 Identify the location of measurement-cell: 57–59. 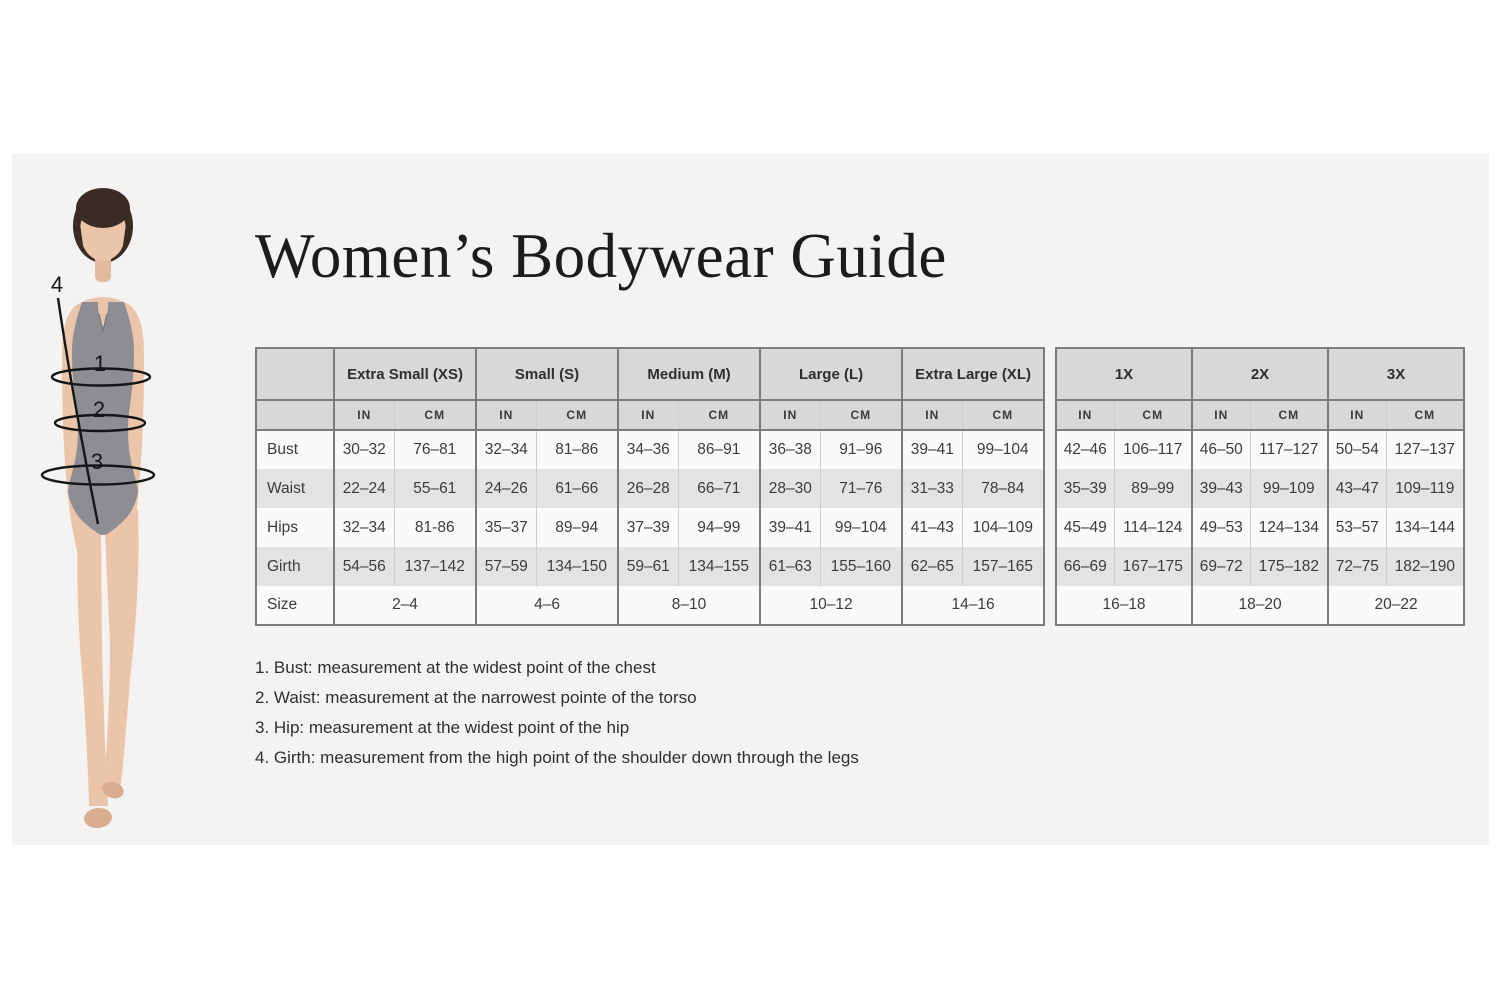
(506, 566).